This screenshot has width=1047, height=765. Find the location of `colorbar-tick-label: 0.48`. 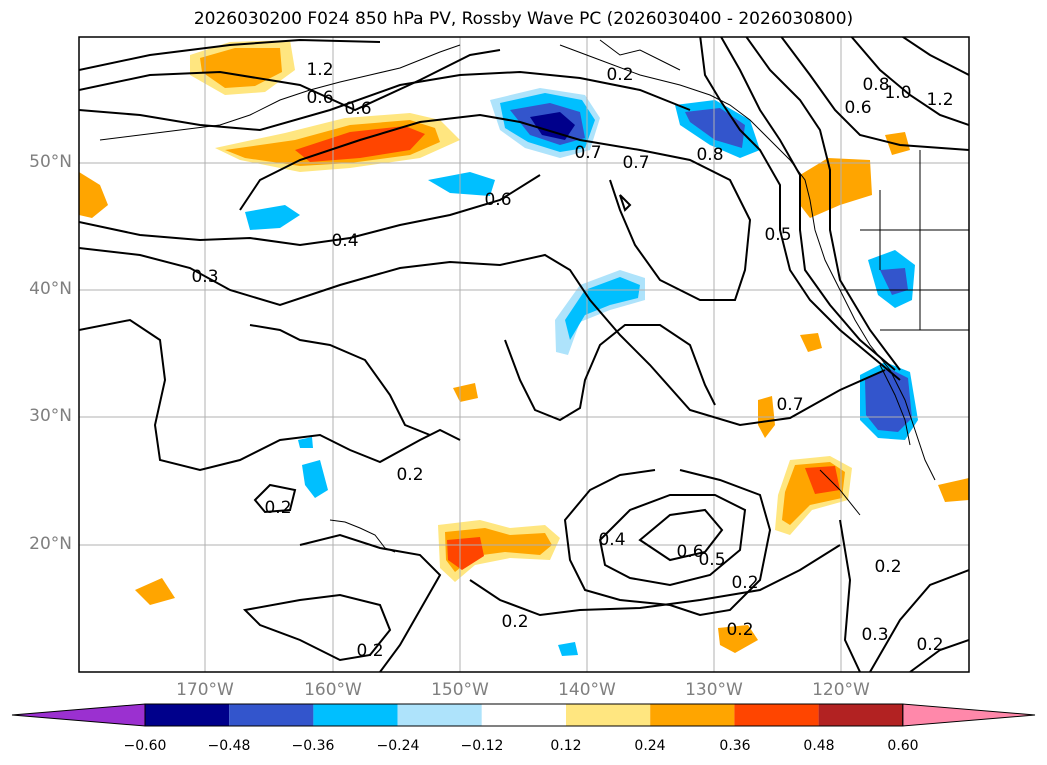

colorbar-tick-label: 0.48 is located at coordinates (819, 746).